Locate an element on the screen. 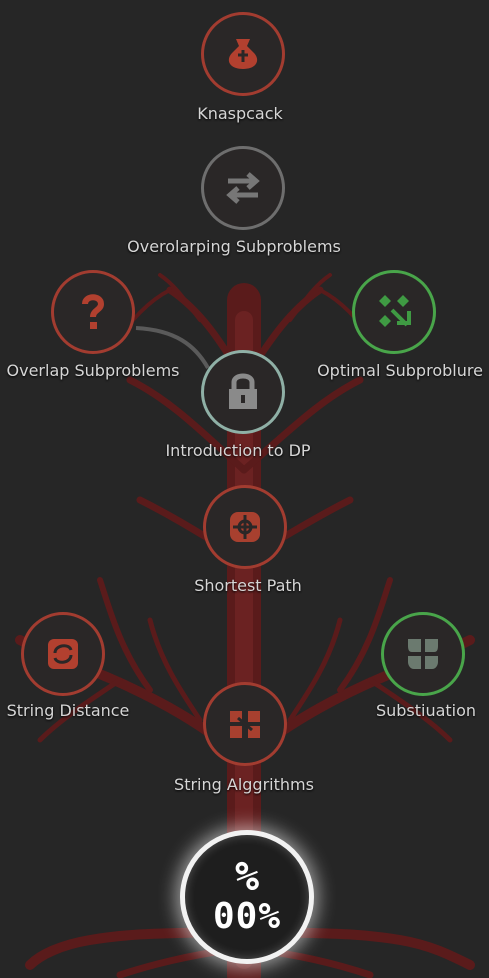 The width and height of the screenshot is (489, 978). node-optimal-substructure is located at coordinates (394, 312).